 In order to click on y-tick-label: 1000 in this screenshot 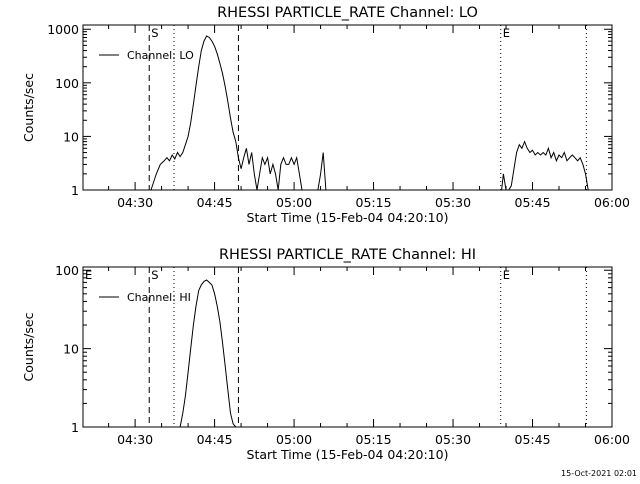, I will do `click(63, 29)`.